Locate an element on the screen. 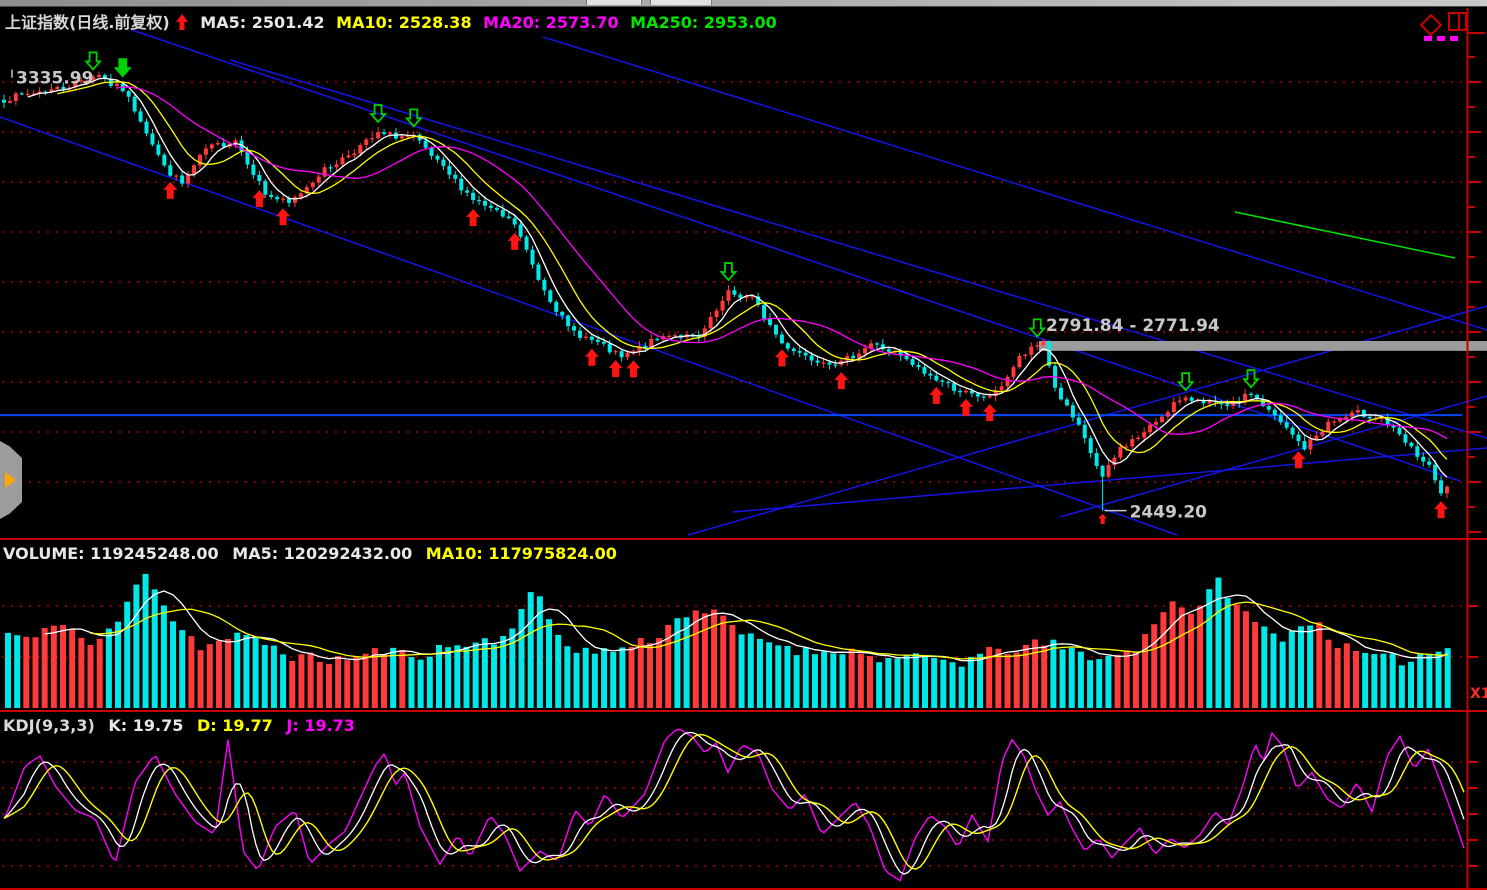  expand-arrow-icon is located at coordinates (10, 480).